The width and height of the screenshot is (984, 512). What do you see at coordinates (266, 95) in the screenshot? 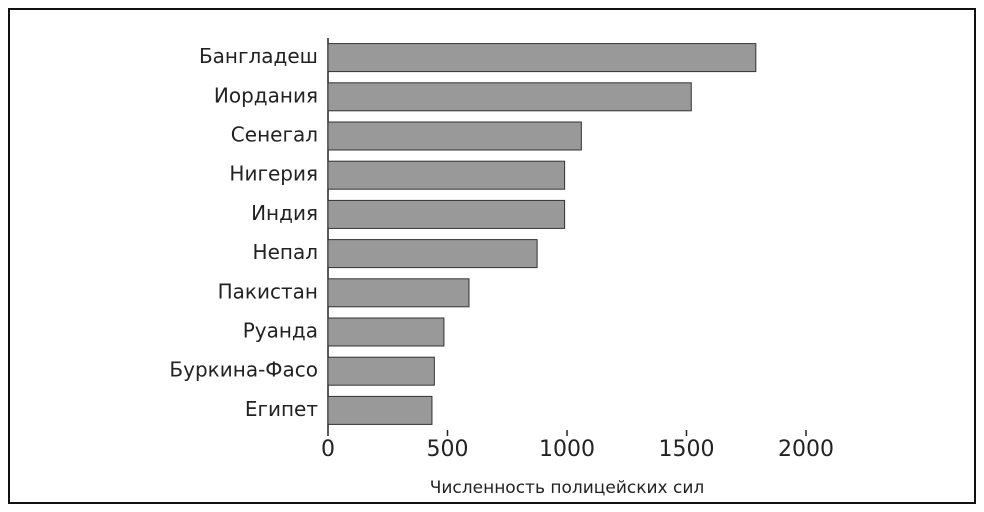
I see `y-tick-label: Иордания` at bounding box center [266, 95].